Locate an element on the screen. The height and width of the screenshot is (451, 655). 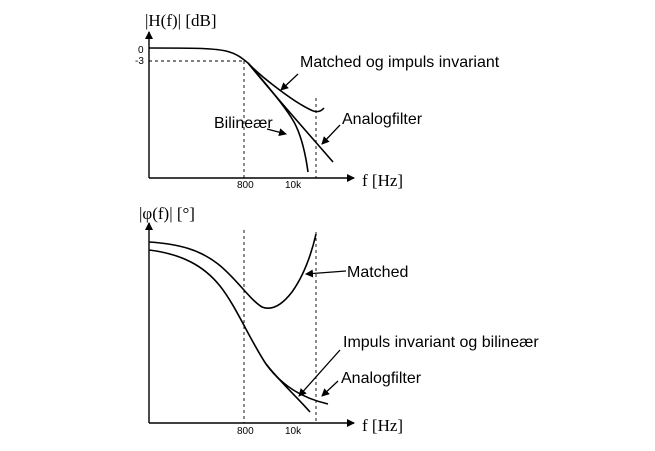
matched-impuls-arrow is located at coordinates (289, 82).